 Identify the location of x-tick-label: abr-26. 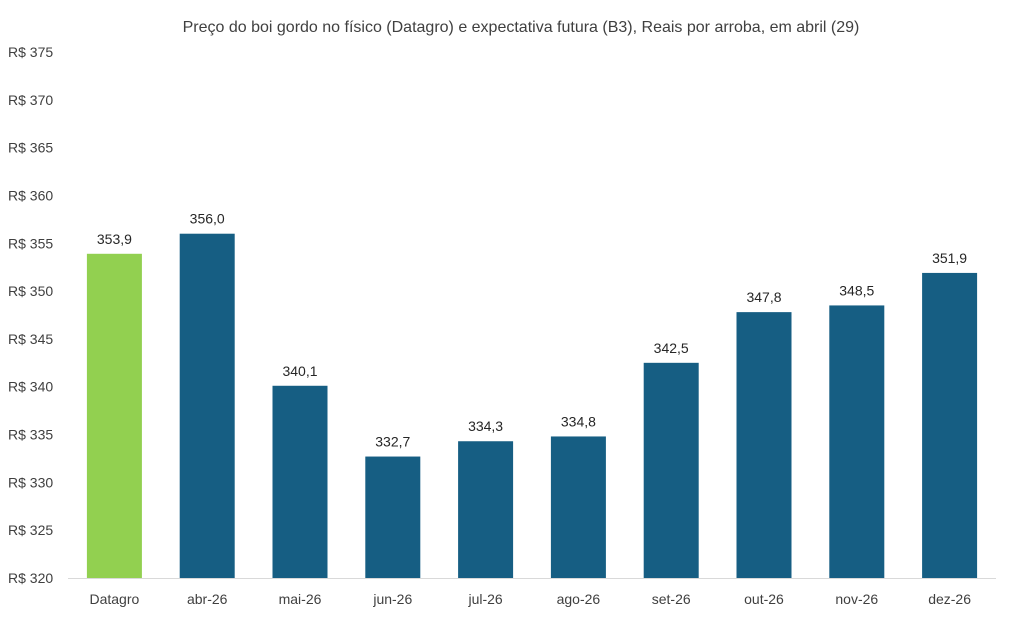
(207, 599).